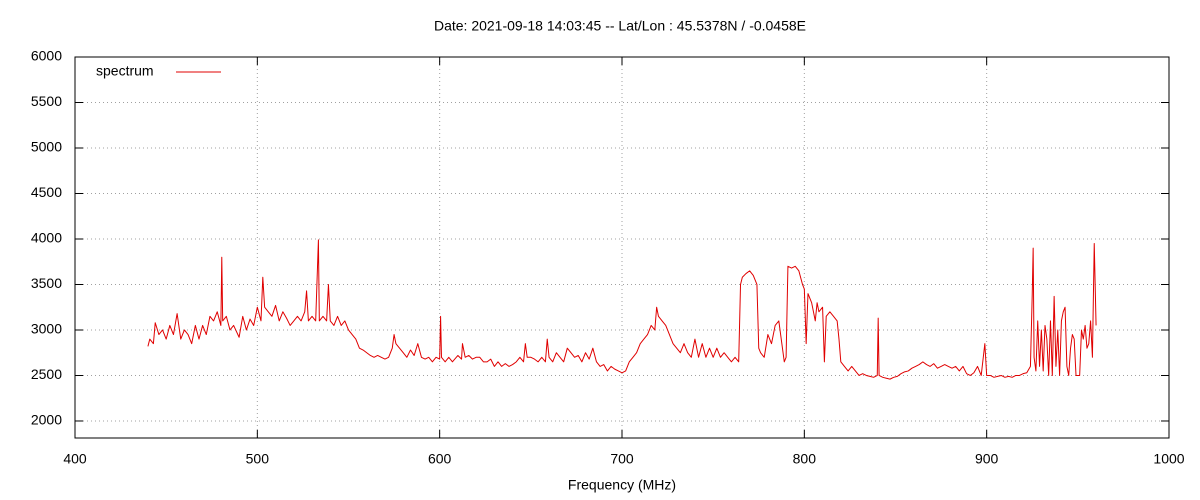  I want to click on y-tick-label: 2000, so click(46, 420).